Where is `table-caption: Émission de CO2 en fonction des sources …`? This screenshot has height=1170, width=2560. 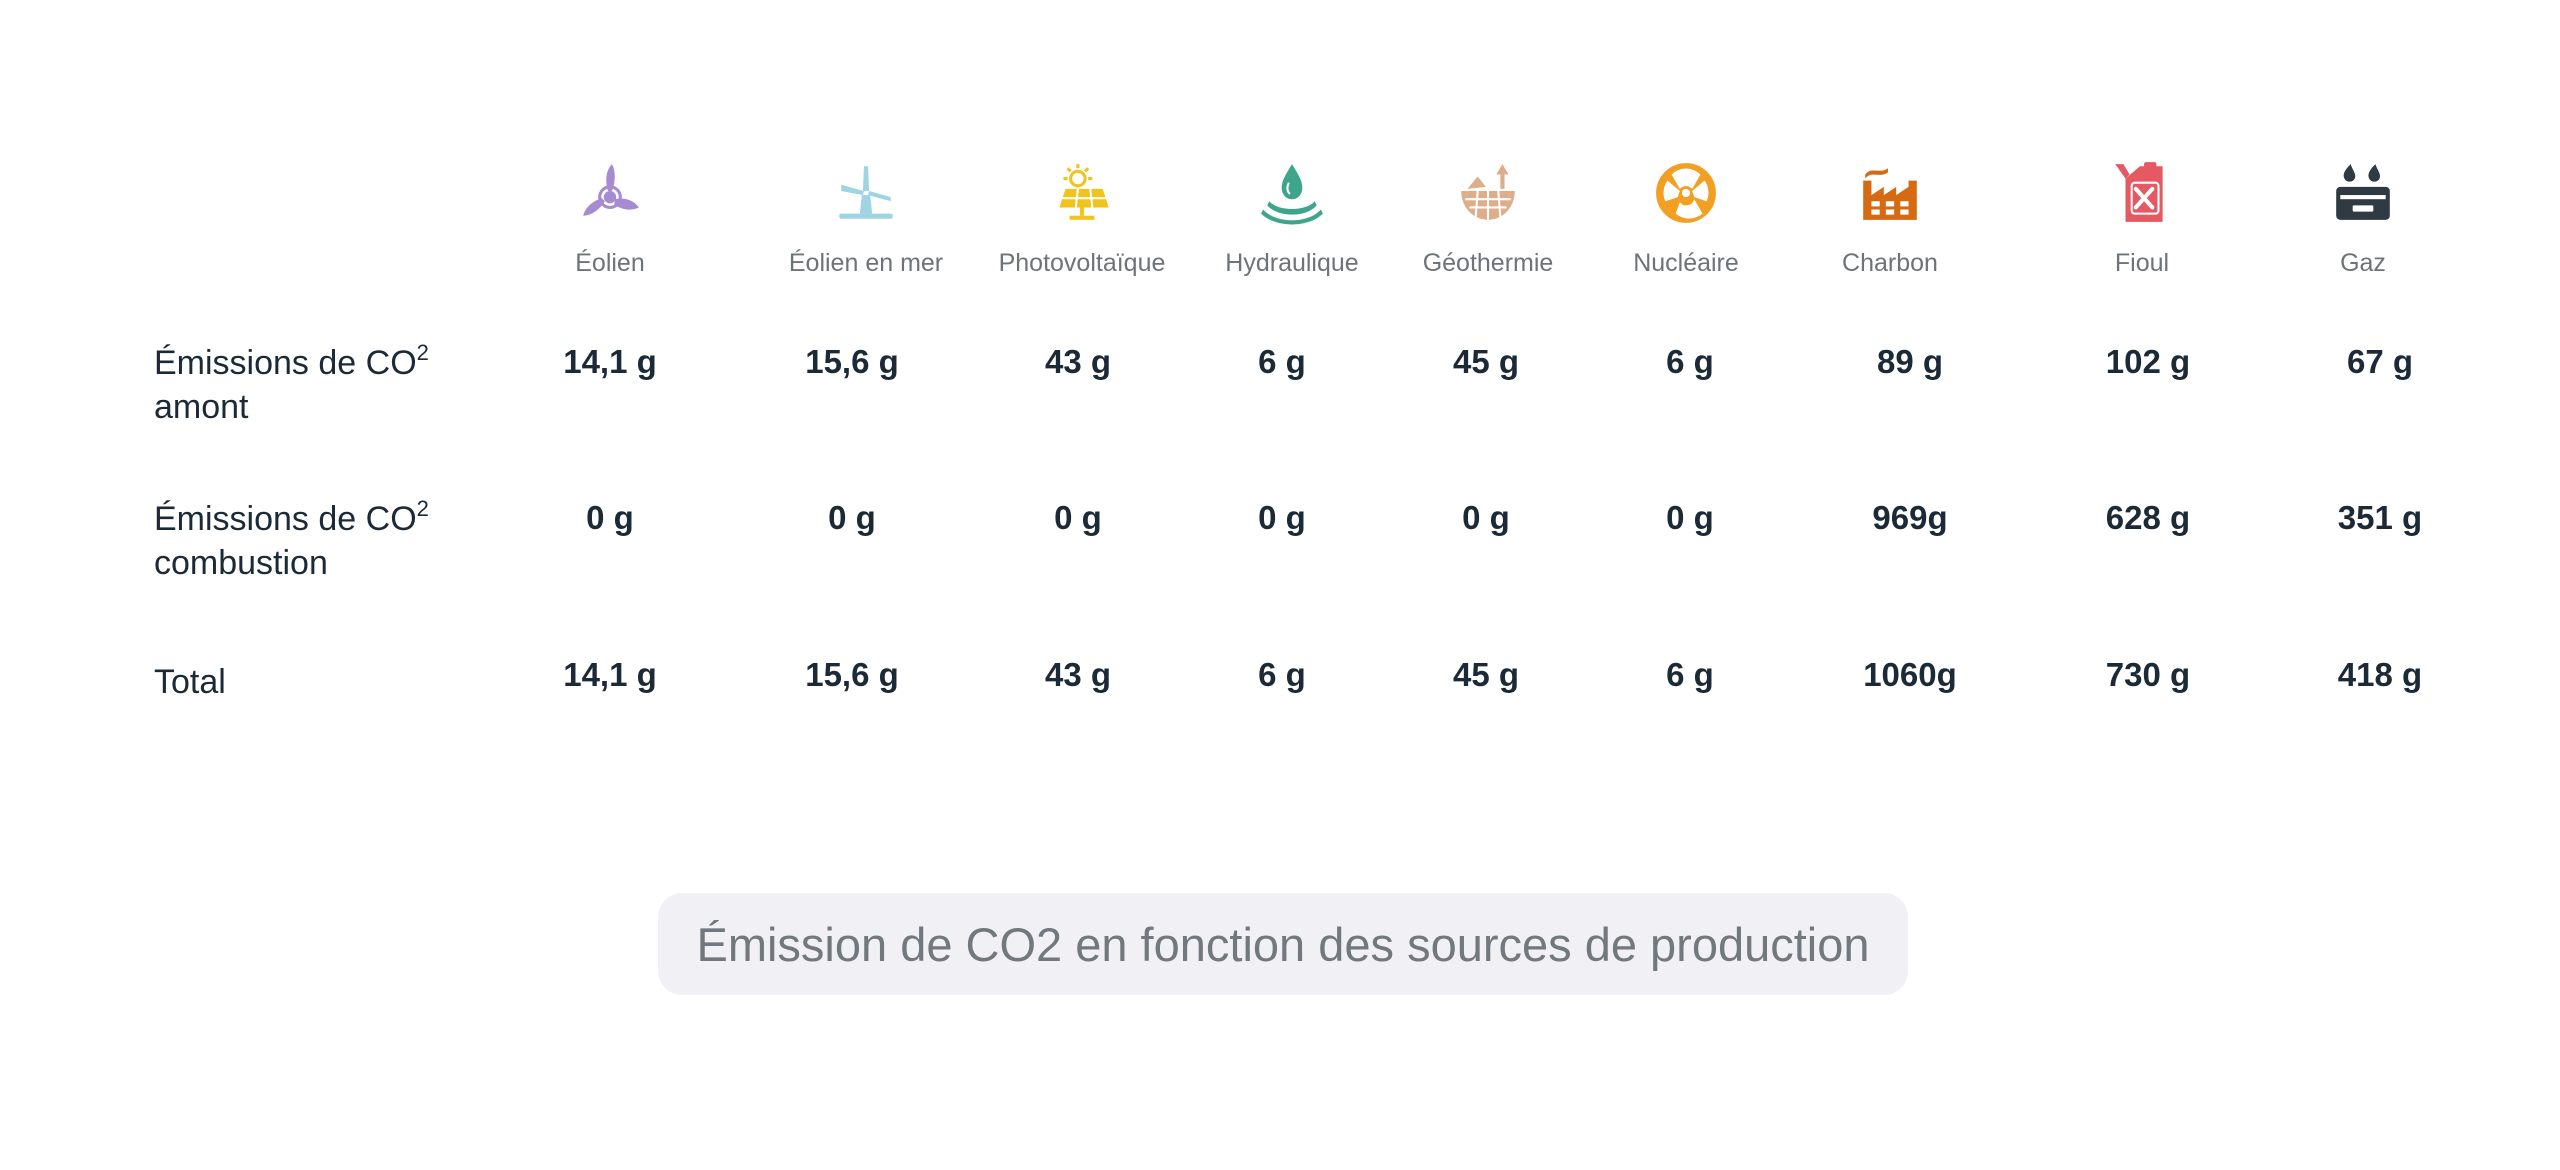
table-caption: Émission de CO2 en fonction des sources … is located at coordinates (1283, 944).